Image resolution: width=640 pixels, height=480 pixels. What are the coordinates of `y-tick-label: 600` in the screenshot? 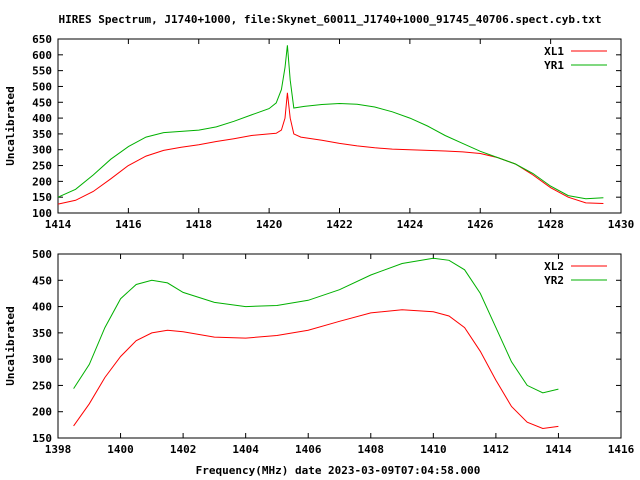 It's located at (42, 55).